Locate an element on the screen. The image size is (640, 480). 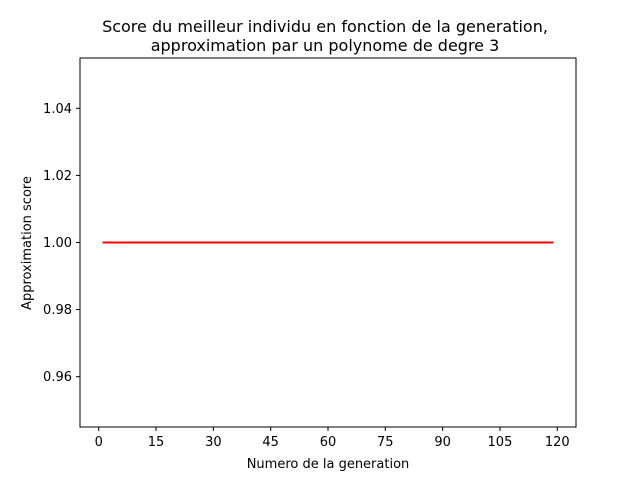
x-tick-label-8: 120 is located at coordinates (557, 442).